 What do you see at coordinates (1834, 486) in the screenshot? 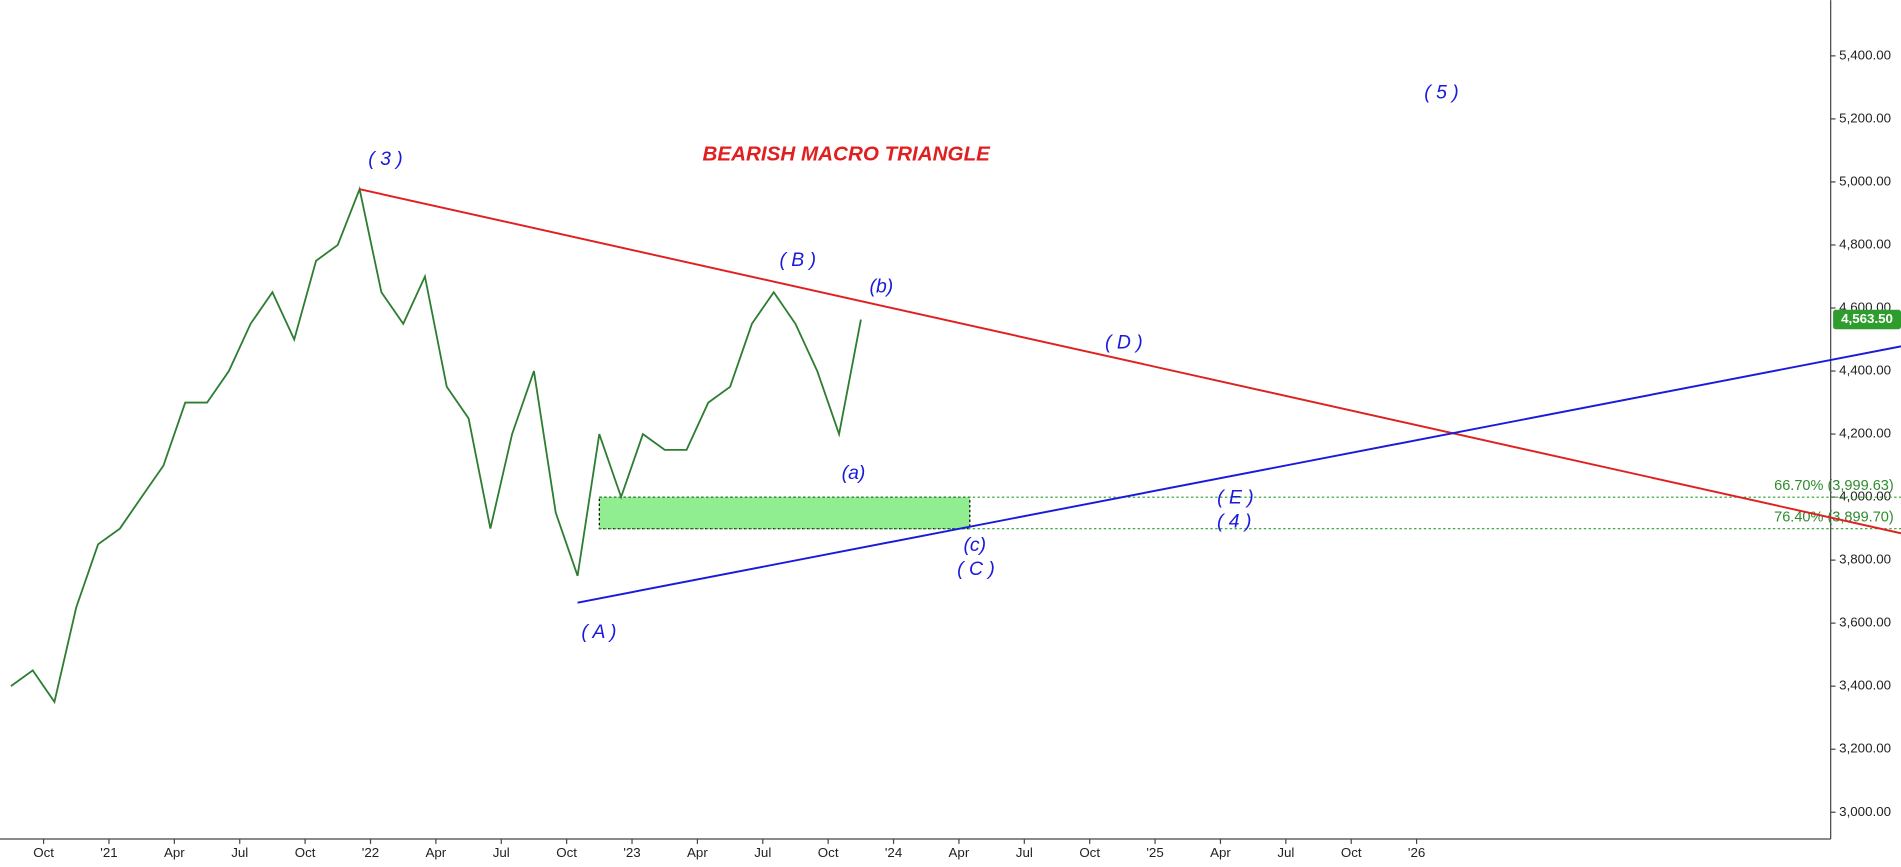
I see `fib-label: 66.70% (3,999.63)` at bounding box center [1834, 486].